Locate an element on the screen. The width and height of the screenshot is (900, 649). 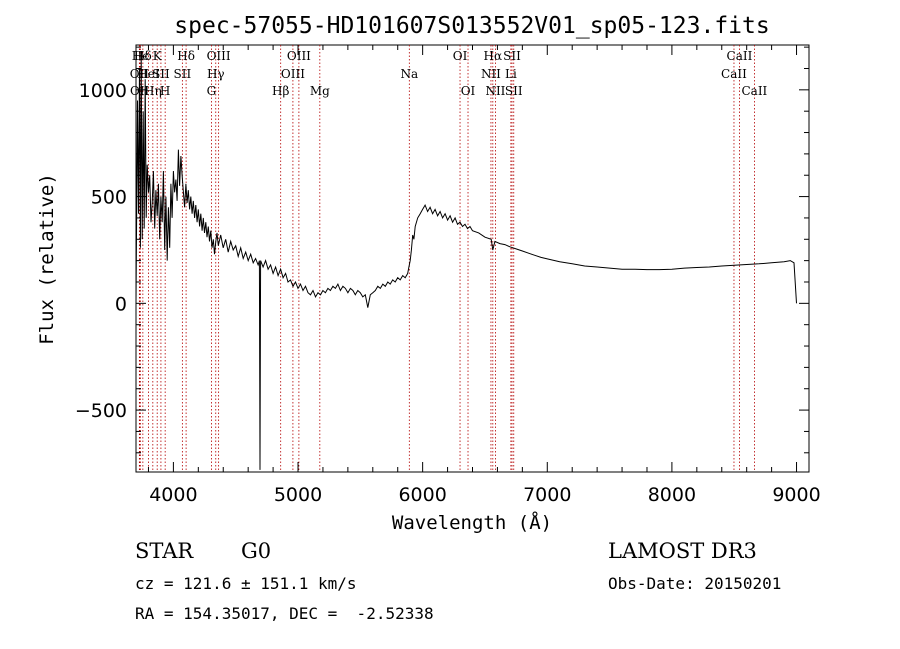
line-label-3: Hδ is located at coordinates (143, 56).